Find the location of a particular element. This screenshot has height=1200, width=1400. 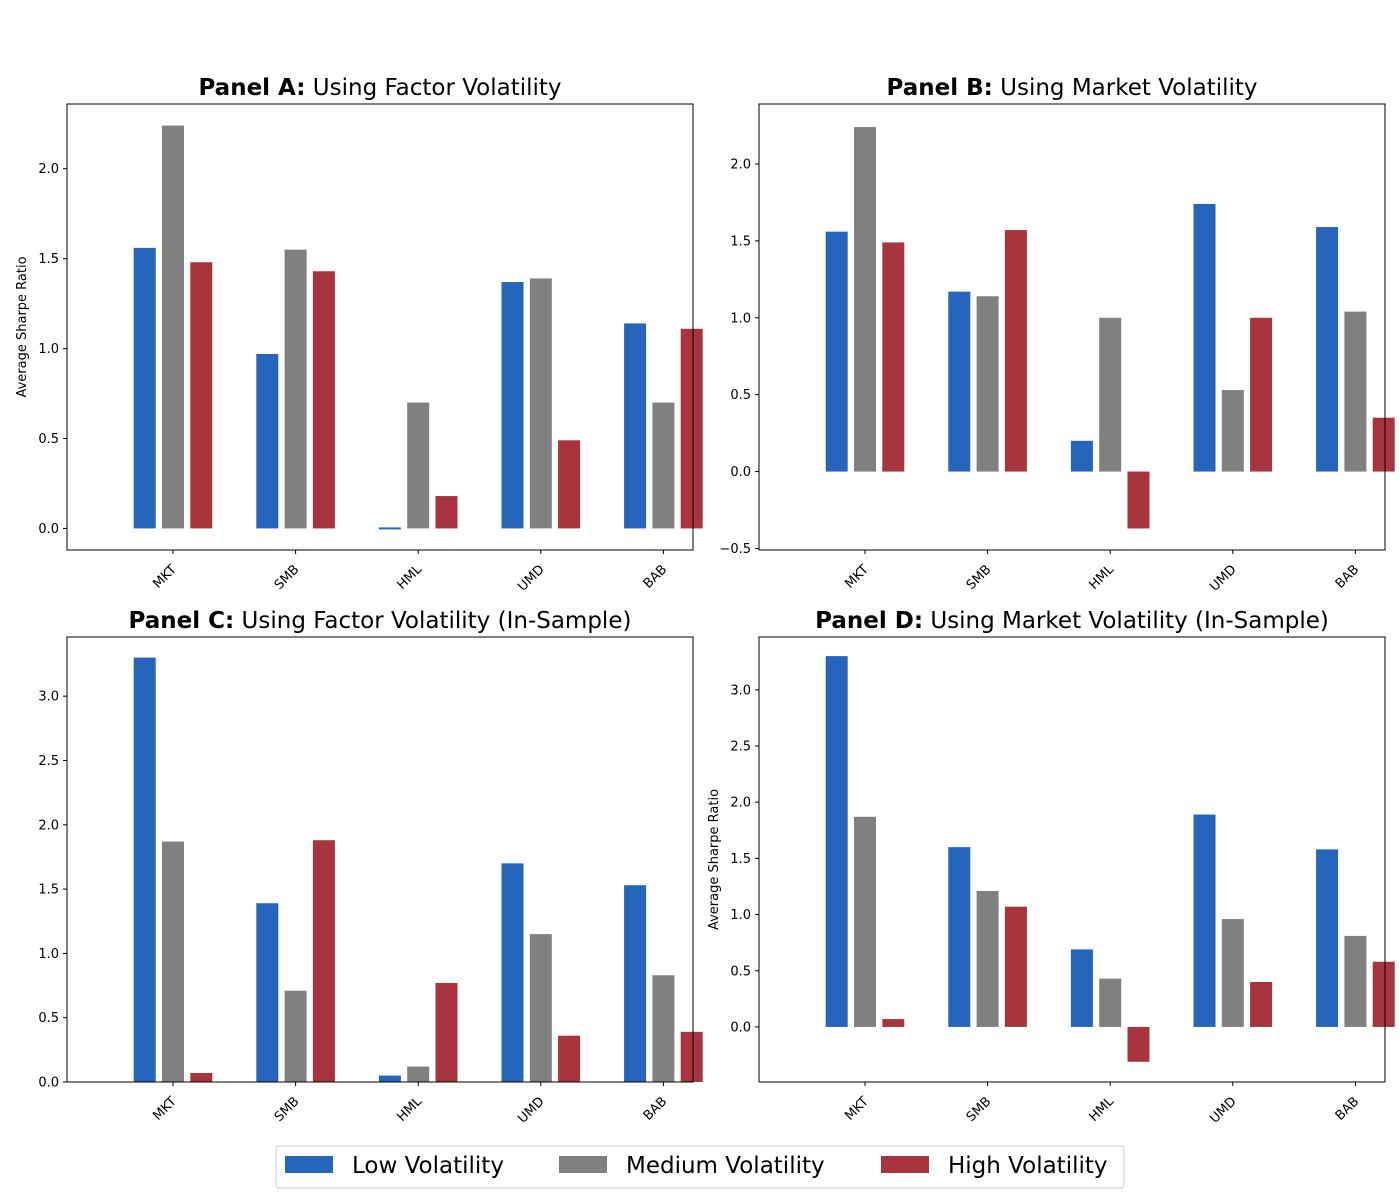

legend-swatch-medium is located at coordinates (583, 1164).